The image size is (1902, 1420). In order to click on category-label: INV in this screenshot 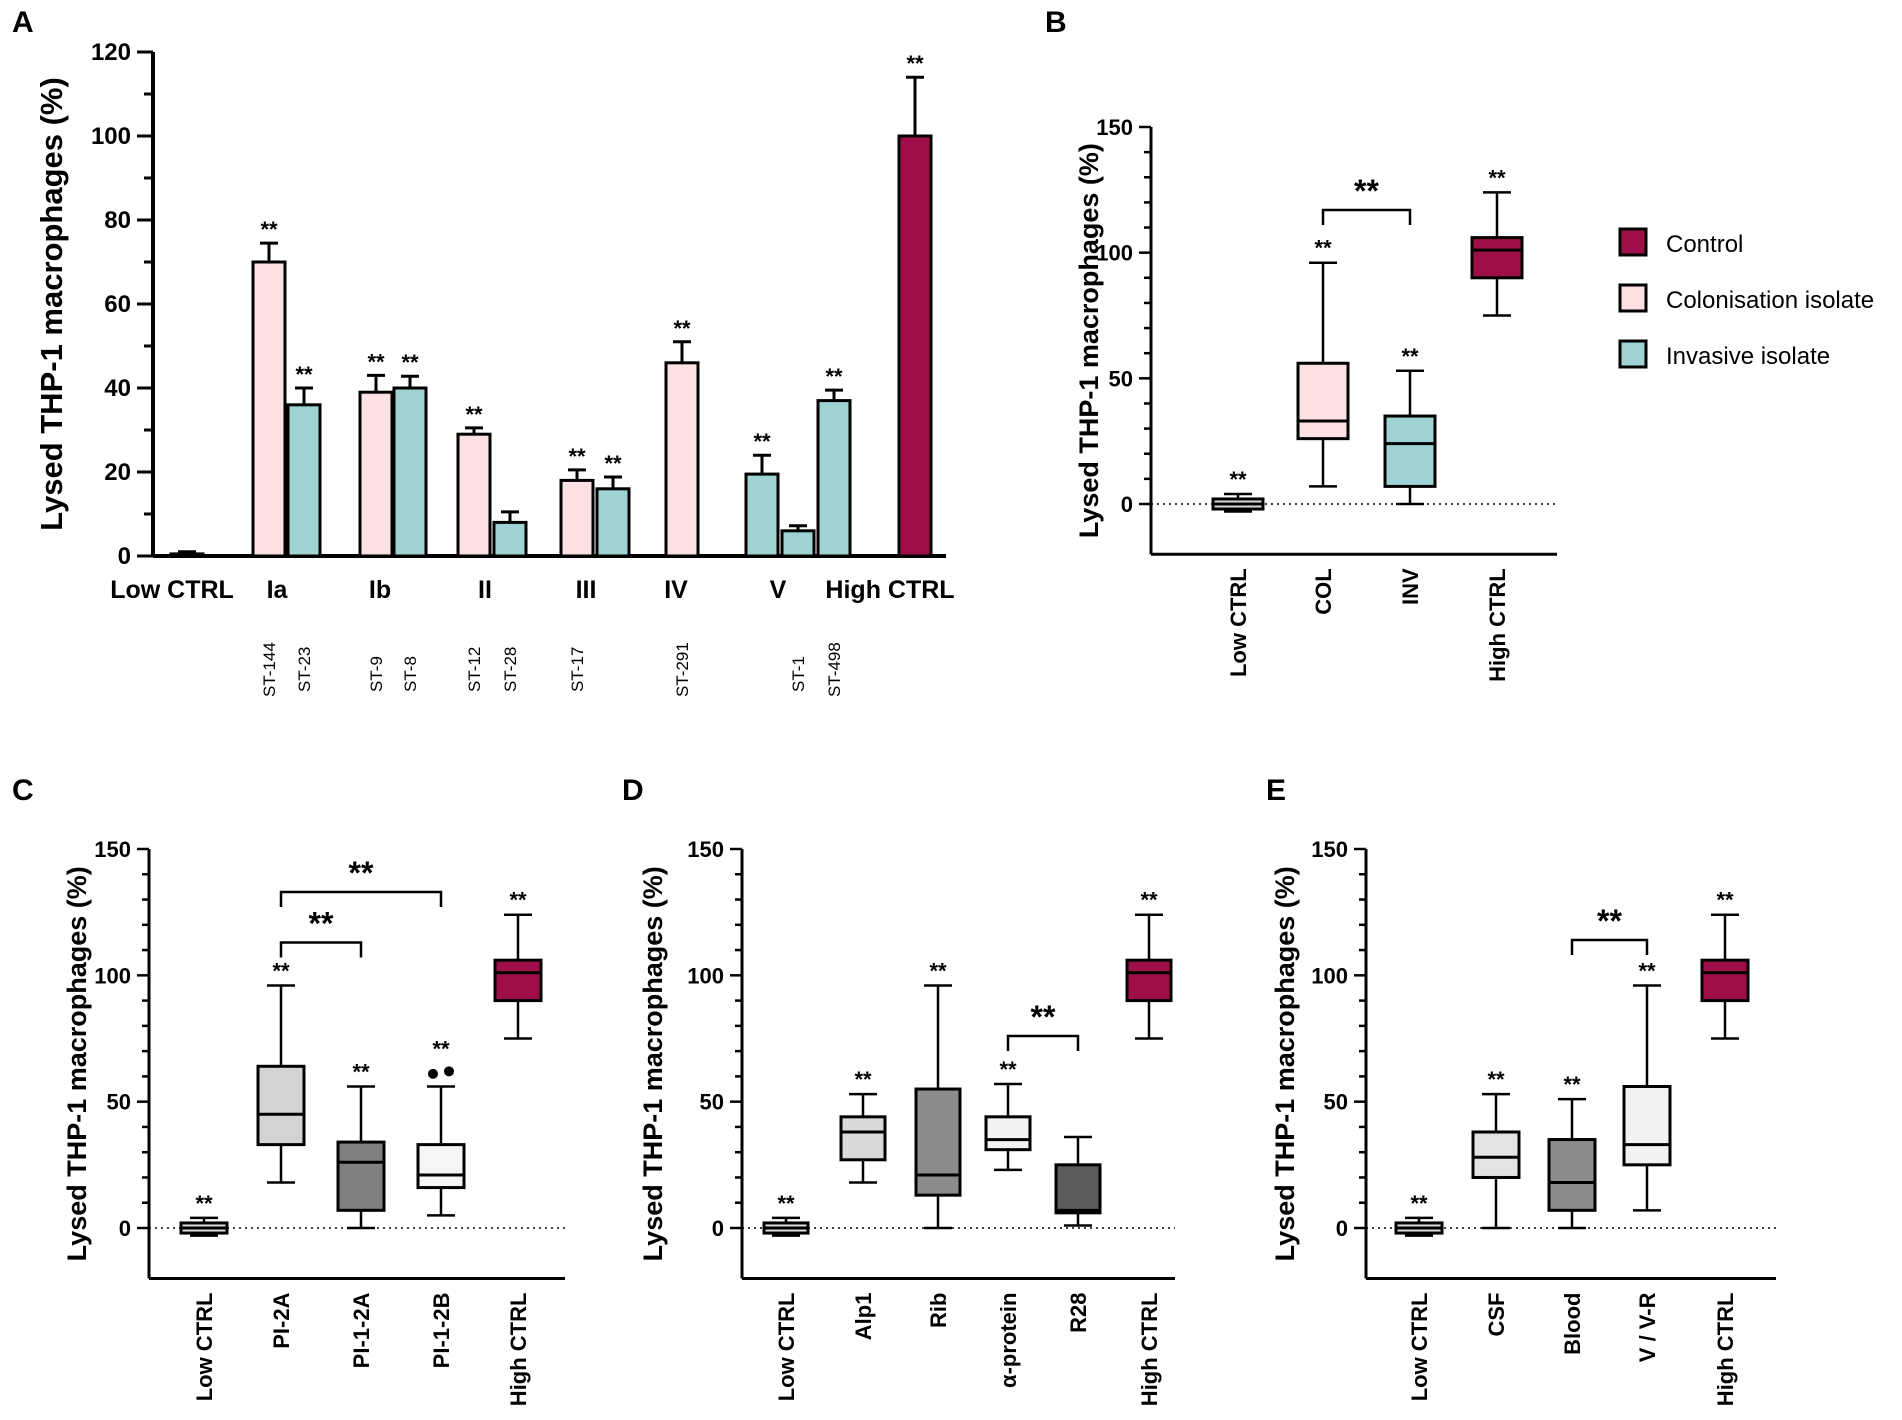, I will do `click(1410, 586)`.